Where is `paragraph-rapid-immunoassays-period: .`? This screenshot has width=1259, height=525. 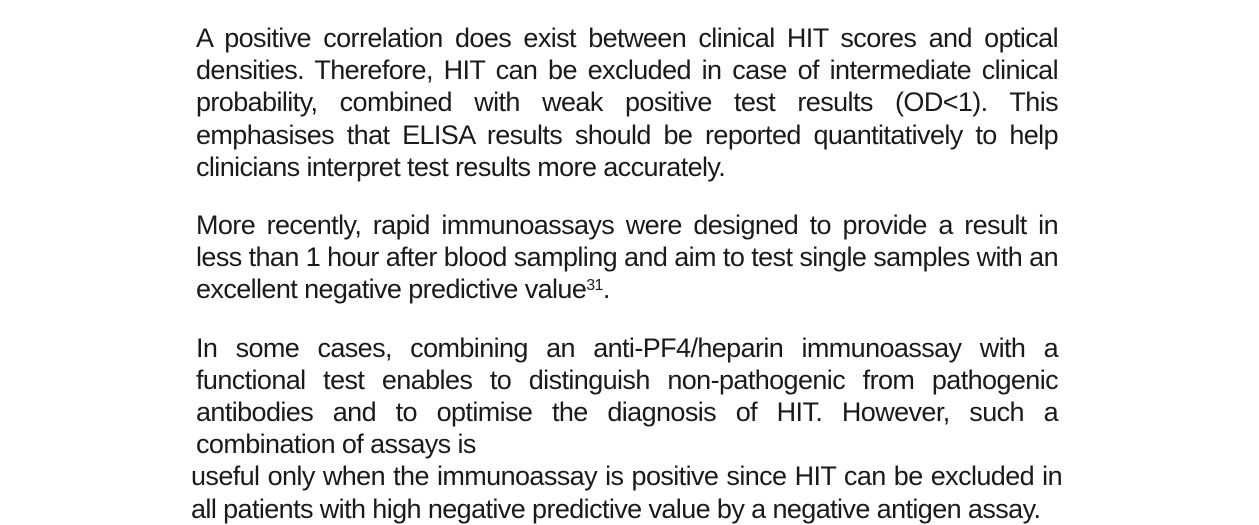 paragraph-rapid-immunoassays-period: . is located at coordinates (606, 289).